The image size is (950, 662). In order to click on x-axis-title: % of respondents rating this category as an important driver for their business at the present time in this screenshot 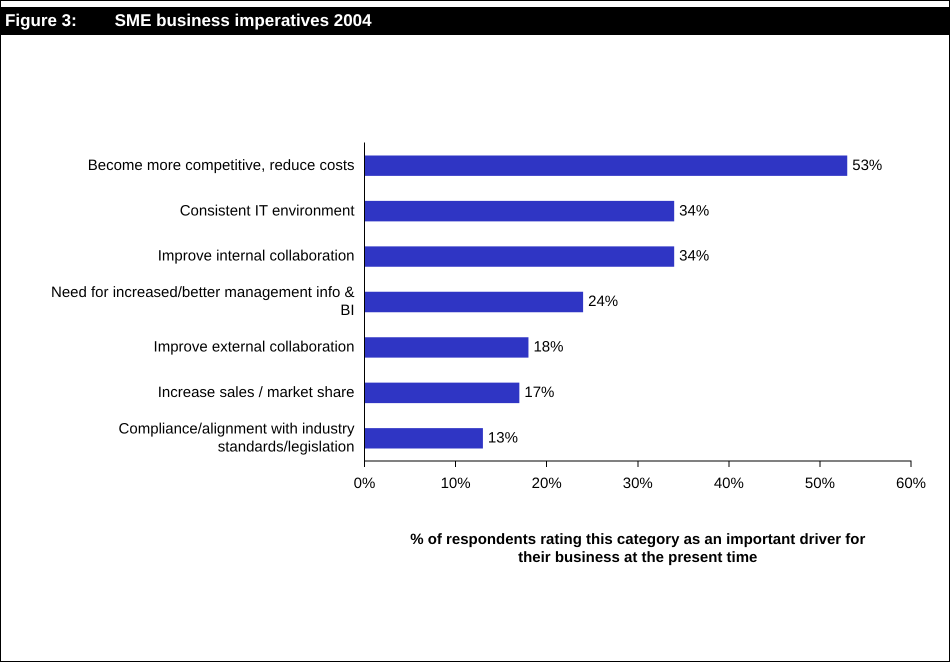, I will do `click(638, 548)`.